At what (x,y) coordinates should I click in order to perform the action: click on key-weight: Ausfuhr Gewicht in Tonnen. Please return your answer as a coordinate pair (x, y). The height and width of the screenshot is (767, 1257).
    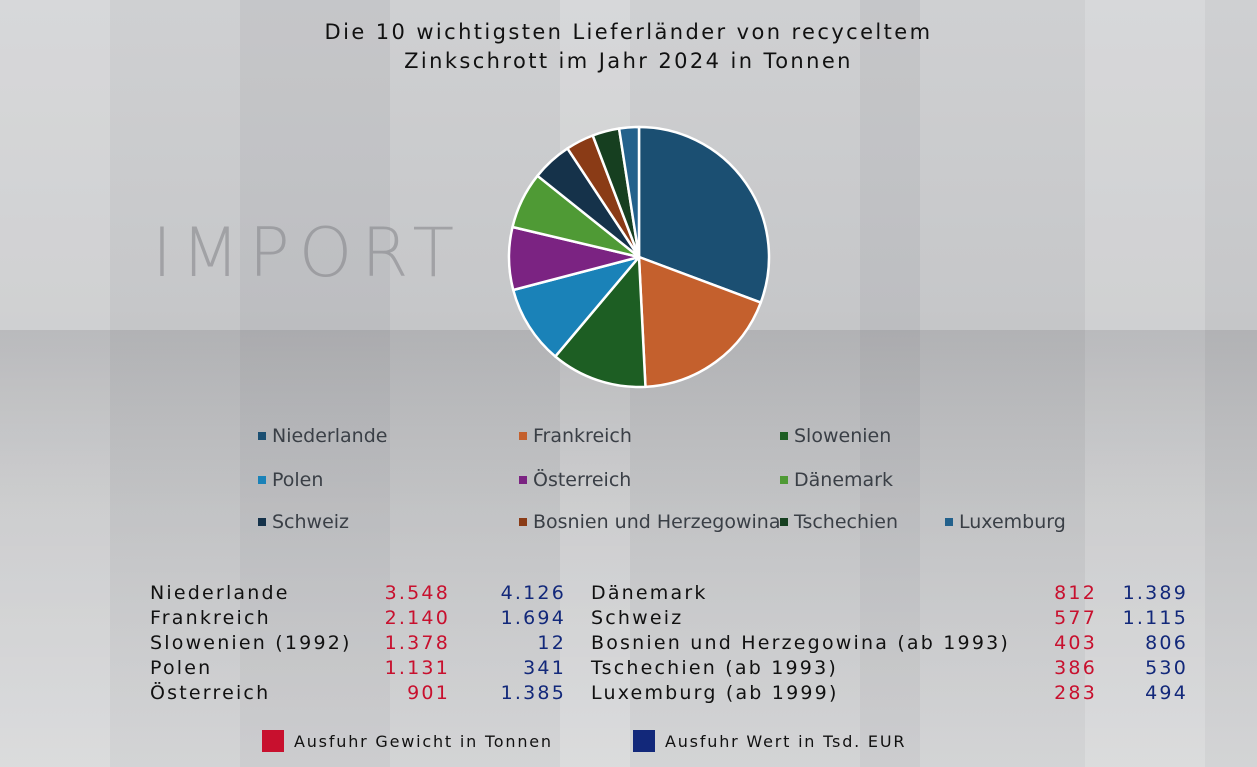
    Looking at the image, I should click on (407, 741).